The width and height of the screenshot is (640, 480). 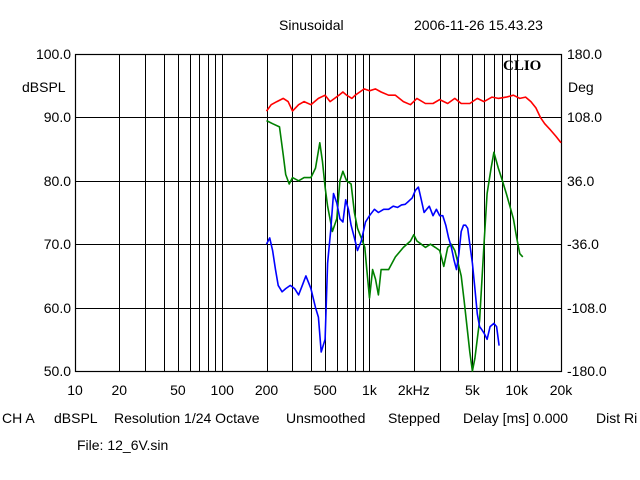 What do you see at coordinates (581, 87) in the screenshot?
I see `right-axis-label: Deg` at bounding box center [581, 87].